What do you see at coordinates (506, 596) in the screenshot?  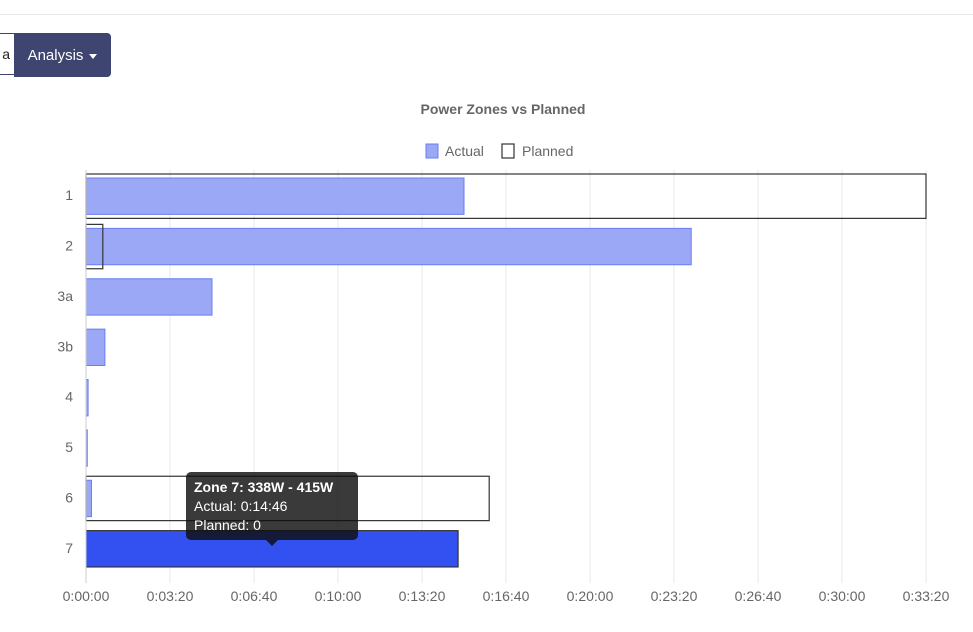 I see `x-tick-label: 0:16:40` at bounding box center [506, 596].